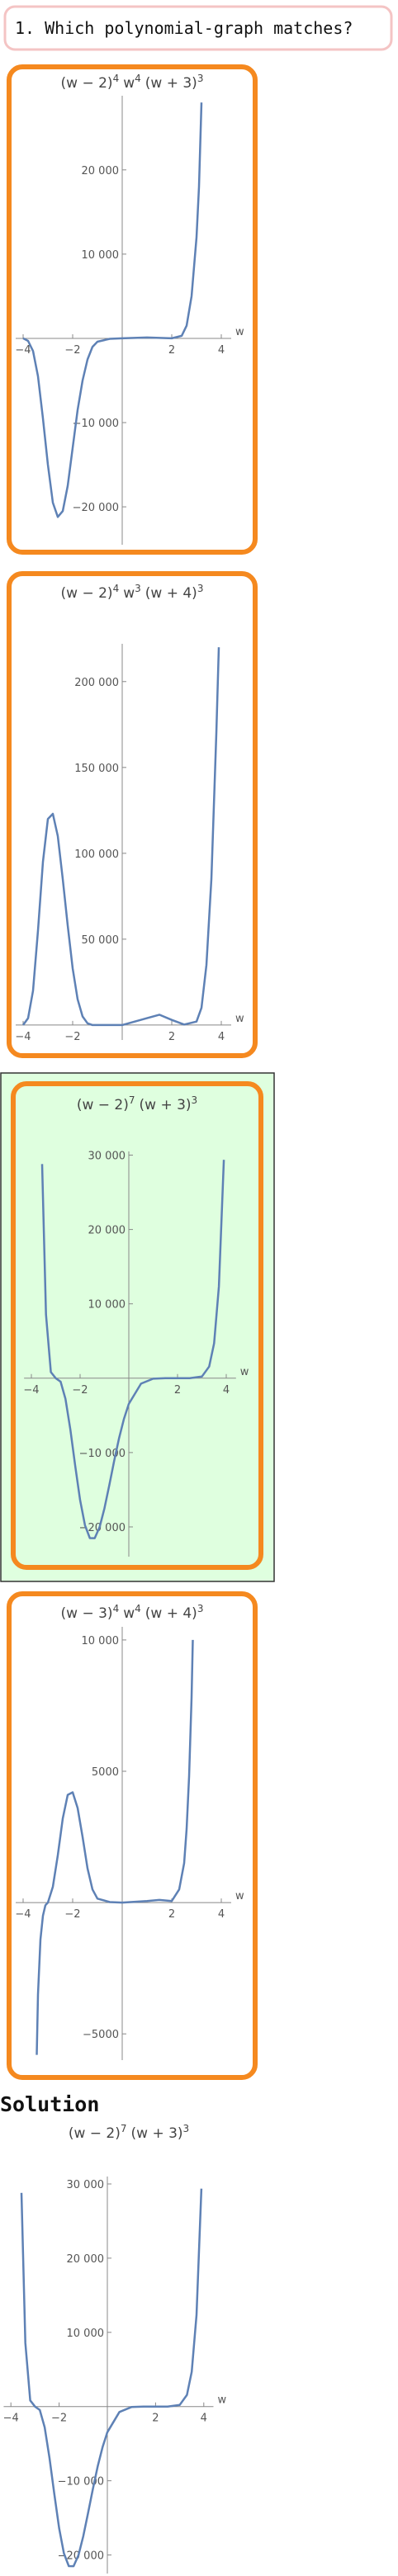  What do you see at coordinates (87, 1613) in the screenshot?
I see `title-base: (w − 3)` at bounding box center [87, 1613].